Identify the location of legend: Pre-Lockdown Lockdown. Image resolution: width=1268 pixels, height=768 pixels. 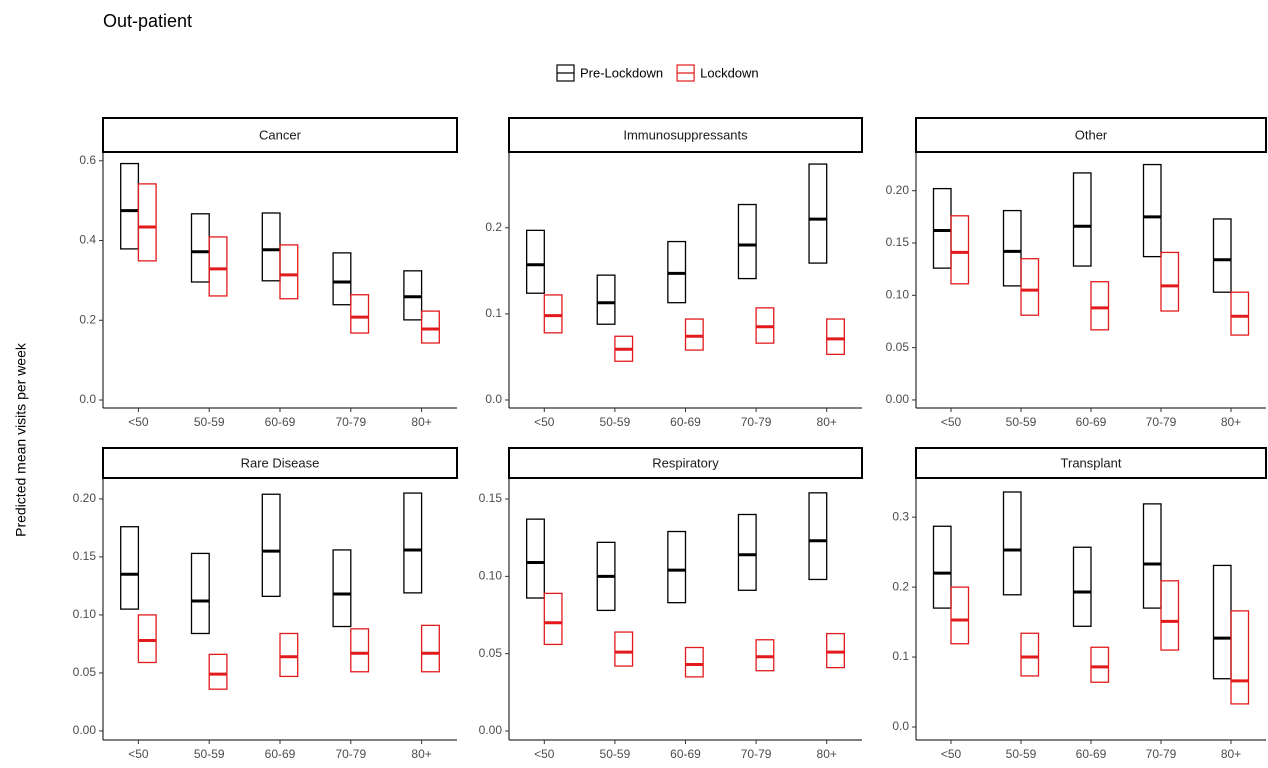
(657, 73).